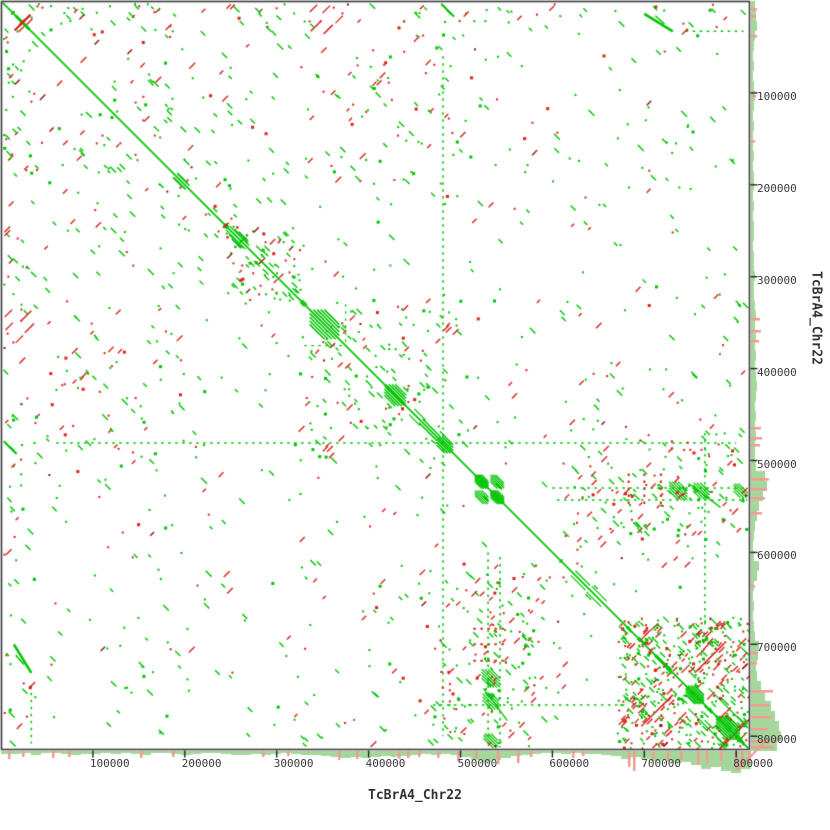 This screenshot has width=830, height=830. Describe the element at coordinates (385, 763) in the screenshot. I see `x-tick-label: 400000` at that location.